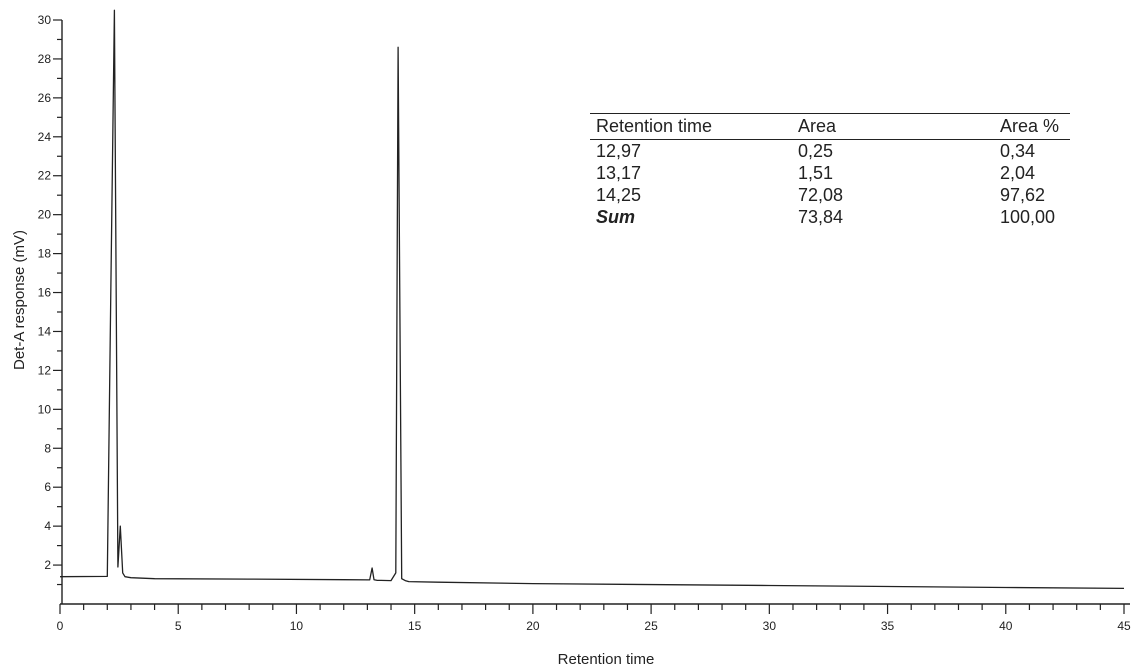 The image size is (1134, 668). Describe the element at coordinates (45, 20) in the screenshot. I see `y-tick-label: 30` at that location.